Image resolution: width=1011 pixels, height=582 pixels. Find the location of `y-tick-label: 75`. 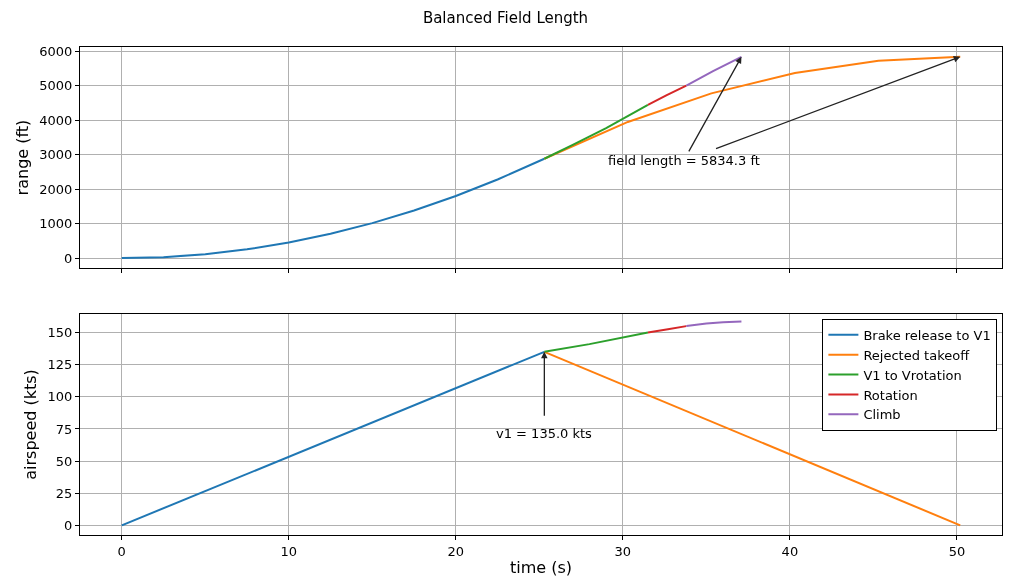

y-tick-label: 75 is located at coordinates (64, 429).